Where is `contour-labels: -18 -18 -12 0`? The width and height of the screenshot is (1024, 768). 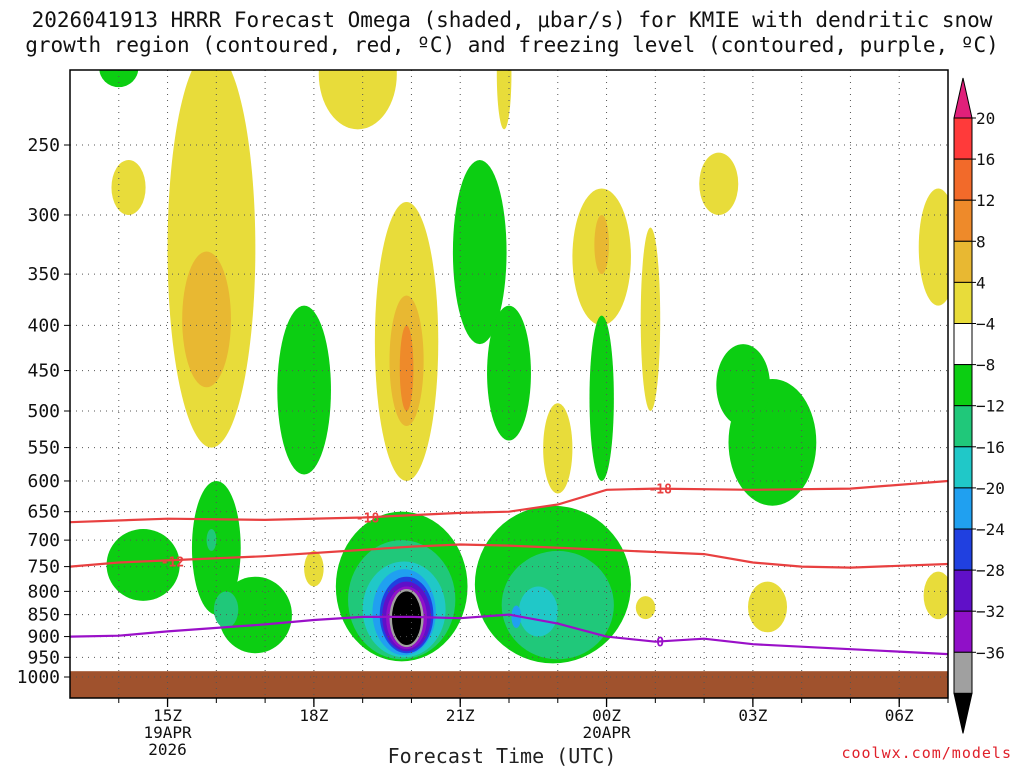
contour-labels: -18 -18 -12 0 is located at coordinates (416, 567).